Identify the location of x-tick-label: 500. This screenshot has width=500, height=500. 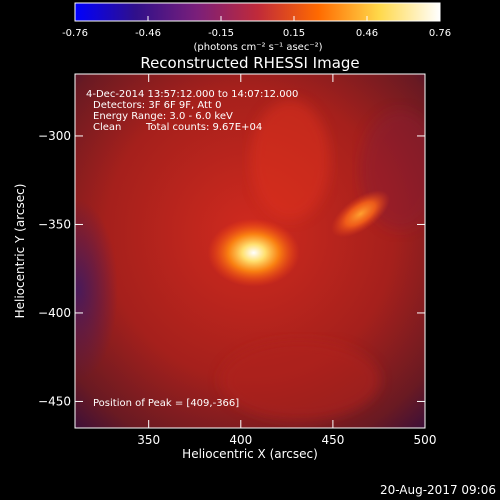
(425, 440).